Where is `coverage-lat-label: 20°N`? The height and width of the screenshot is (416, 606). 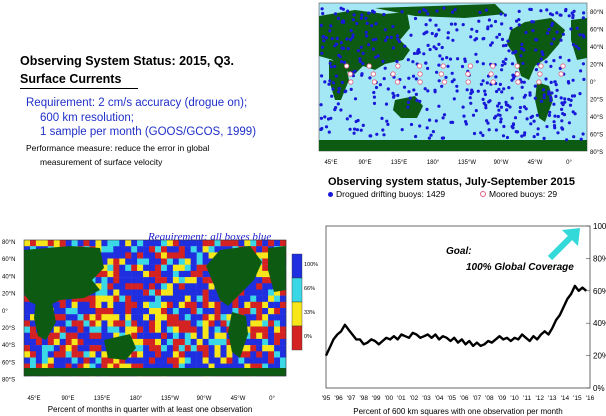
coverage-lat-label: 20°N is located at coordinates (8, 295).